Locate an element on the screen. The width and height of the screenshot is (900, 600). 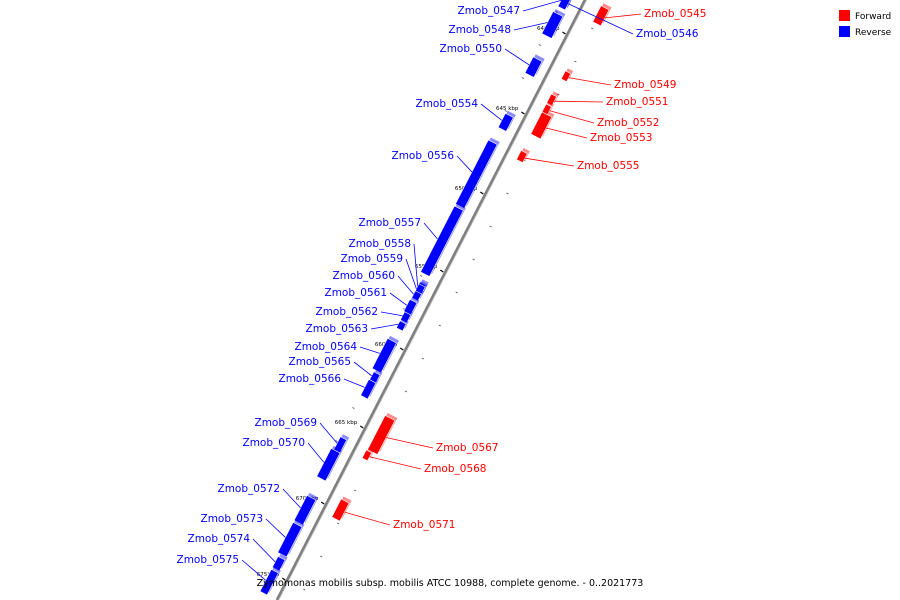
gene-label: Zmob_0558 is located at coordinates (380, 244).